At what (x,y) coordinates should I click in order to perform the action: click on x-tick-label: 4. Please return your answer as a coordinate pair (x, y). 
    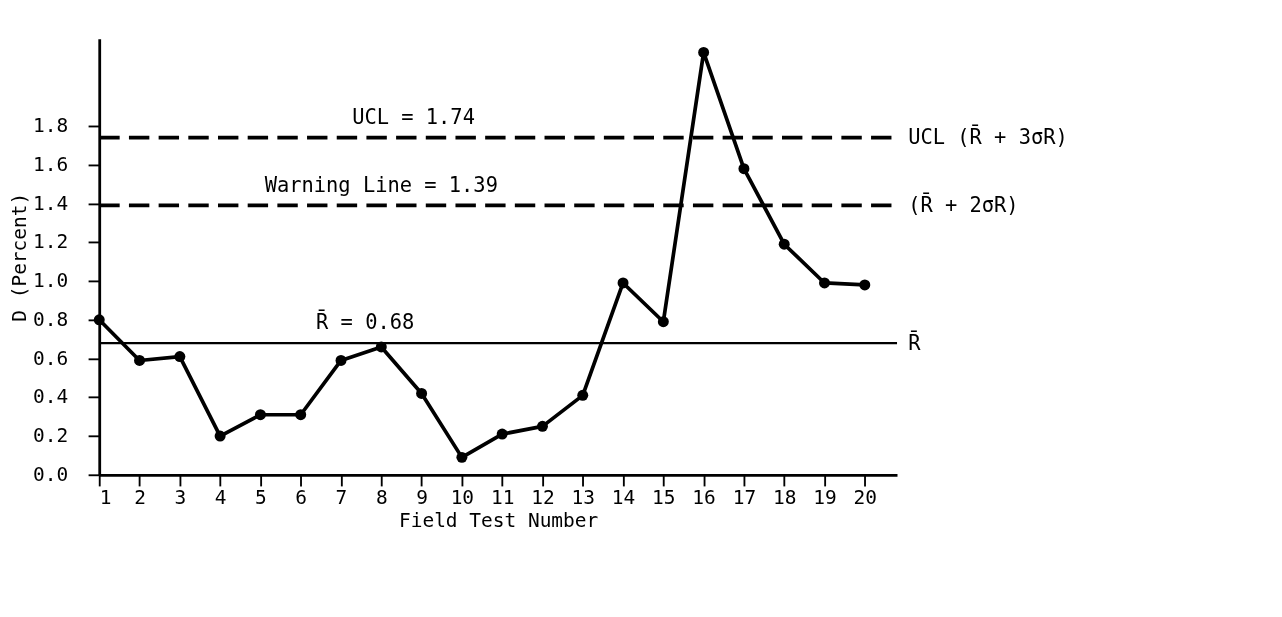
    Looking at the image, I should click on (220, 498).